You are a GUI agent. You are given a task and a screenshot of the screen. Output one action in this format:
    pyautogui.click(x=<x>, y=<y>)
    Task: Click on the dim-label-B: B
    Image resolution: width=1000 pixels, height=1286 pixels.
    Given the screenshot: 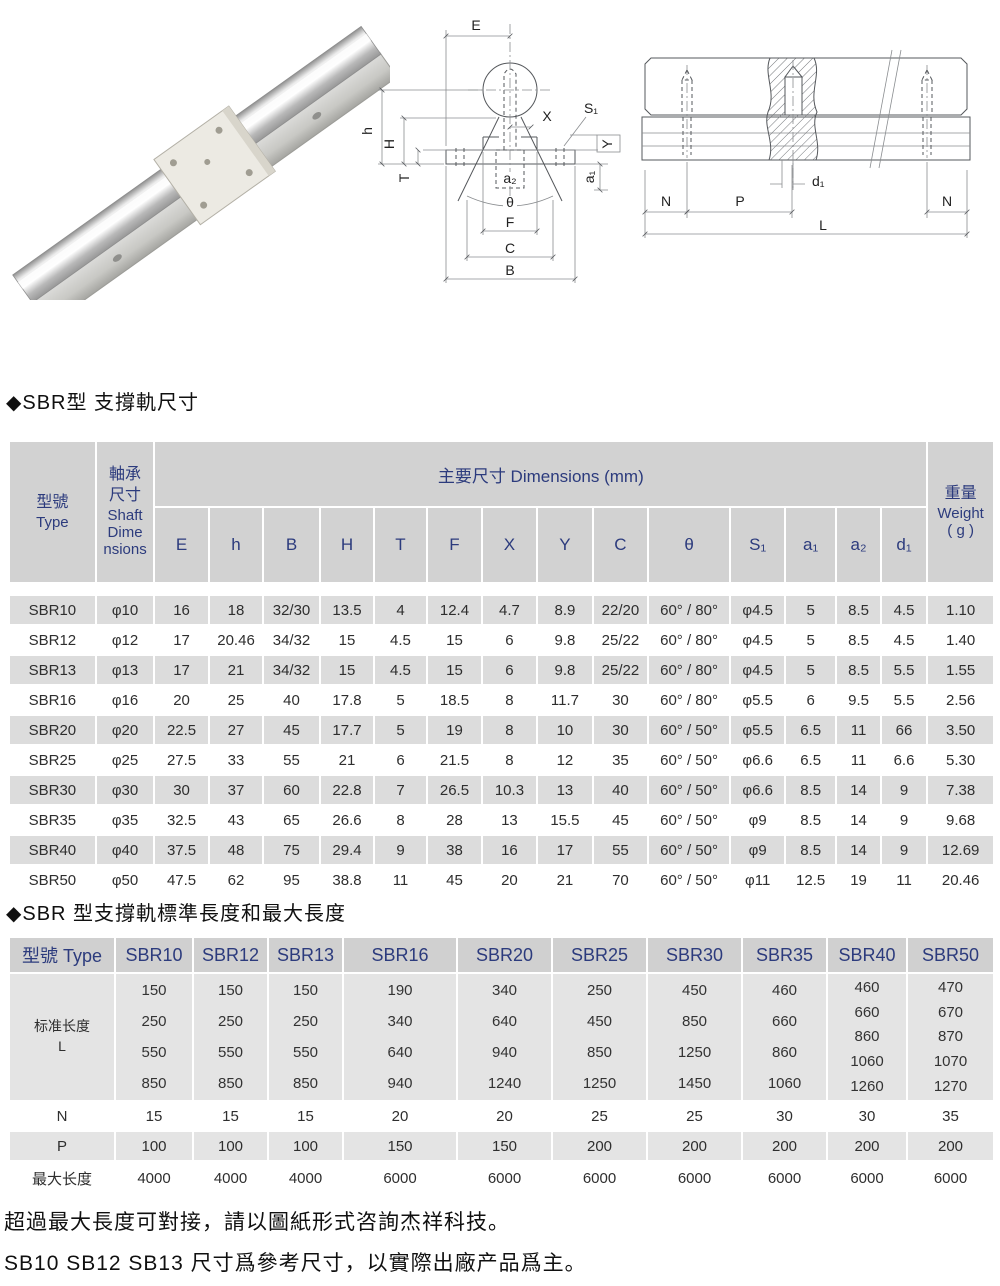 What is the action you would take?
    pyautogui.click(x=509, y=270)
    